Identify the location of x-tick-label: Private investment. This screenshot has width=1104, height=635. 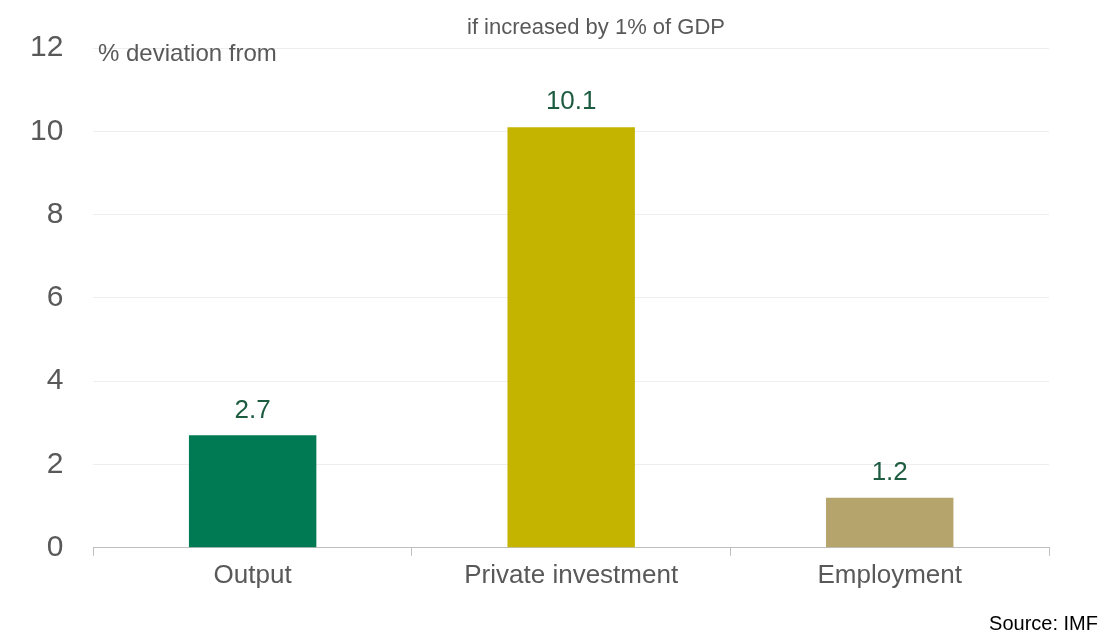
(571, 573).